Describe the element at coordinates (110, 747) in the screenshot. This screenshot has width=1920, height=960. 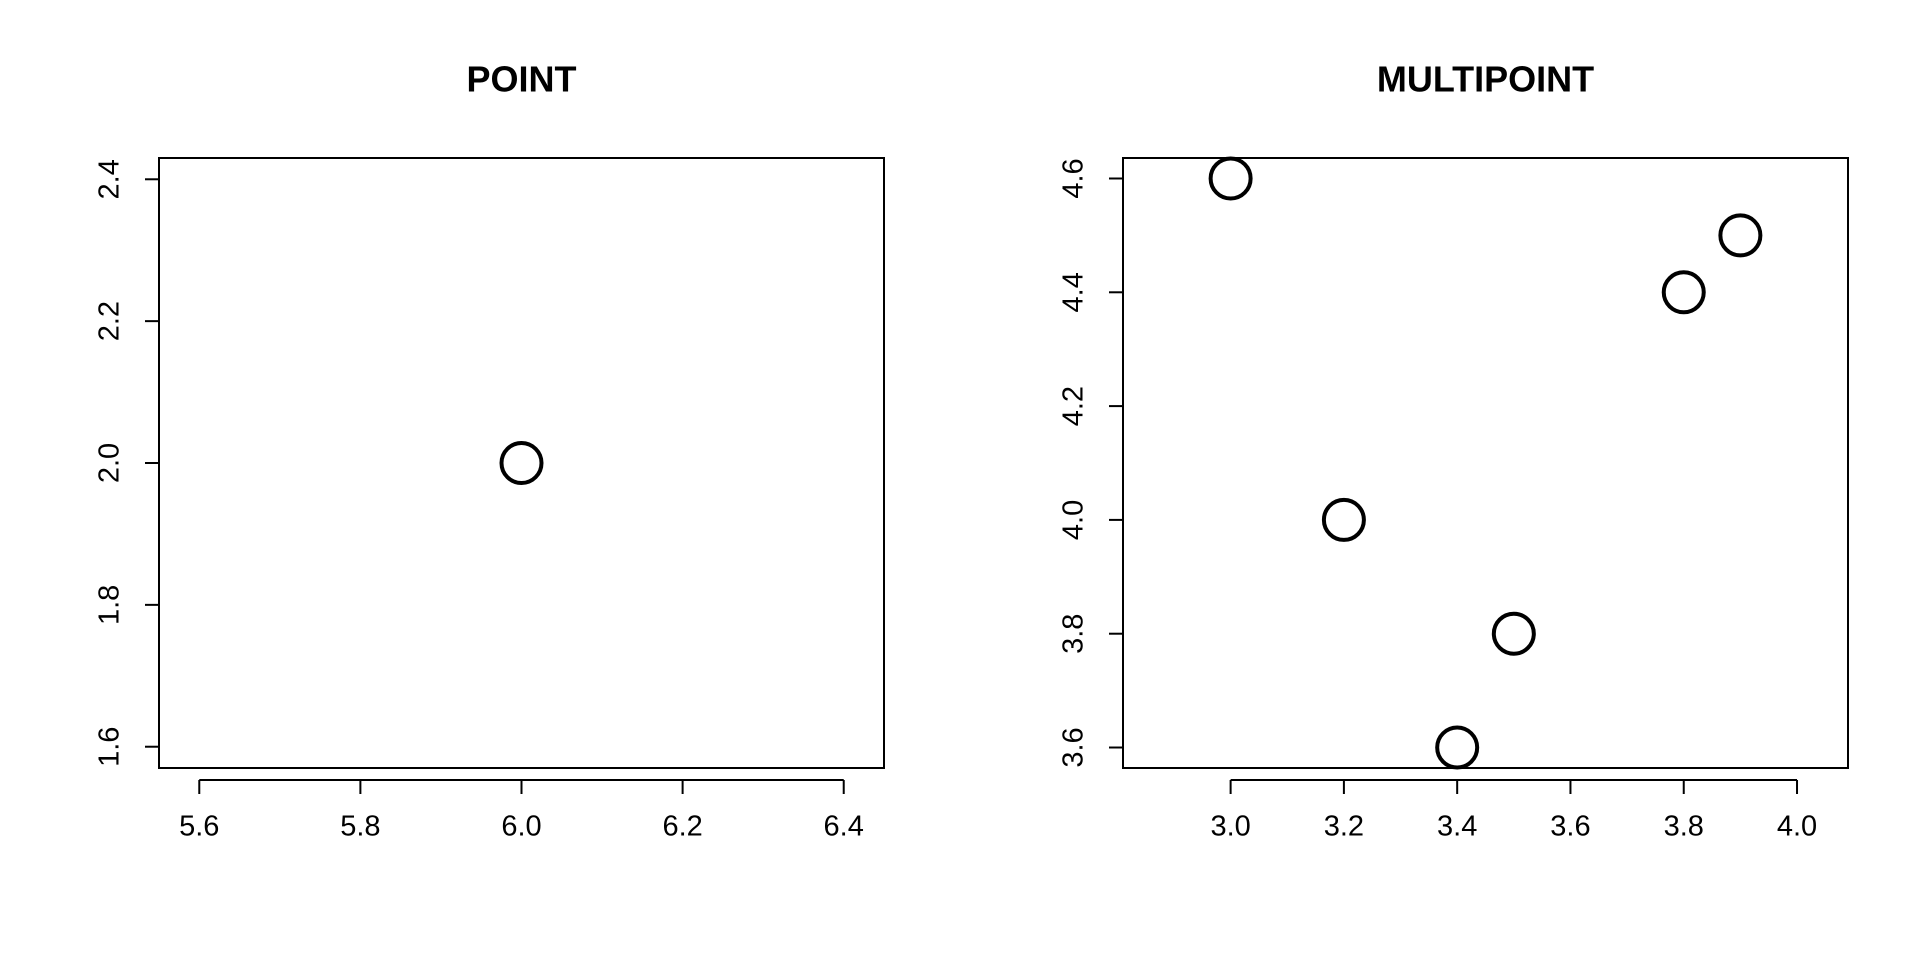
I see `y-tick-label: 1.6` at that location.